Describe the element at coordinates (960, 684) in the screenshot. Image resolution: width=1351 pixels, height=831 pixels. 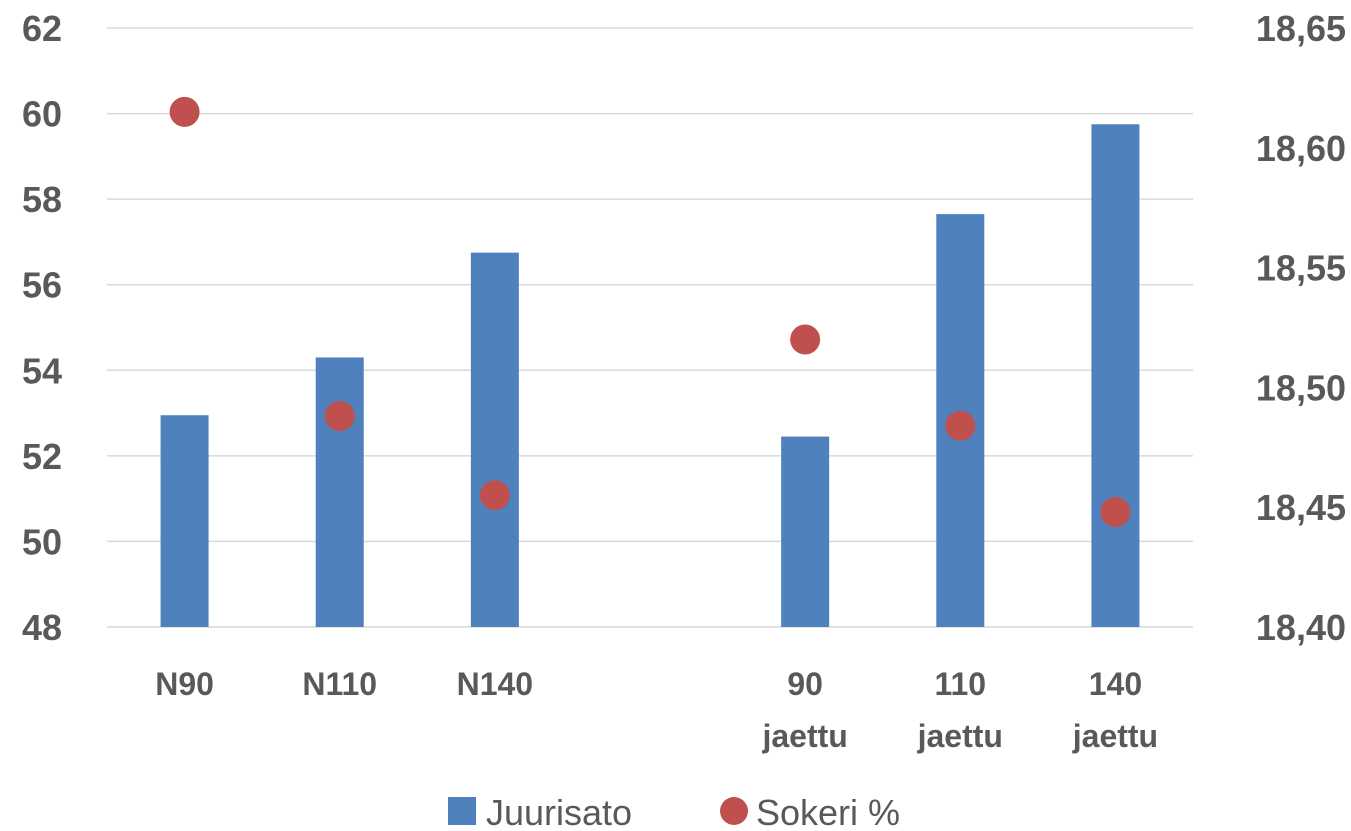
I see `category-label: 110` at that location.